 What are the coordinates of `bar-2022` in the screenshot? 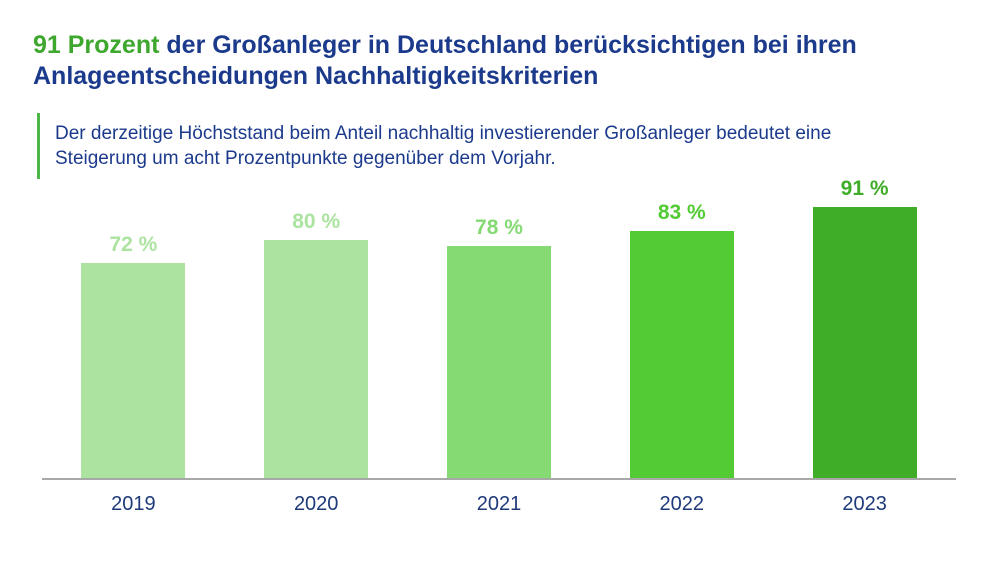 It's located at (681, 354).